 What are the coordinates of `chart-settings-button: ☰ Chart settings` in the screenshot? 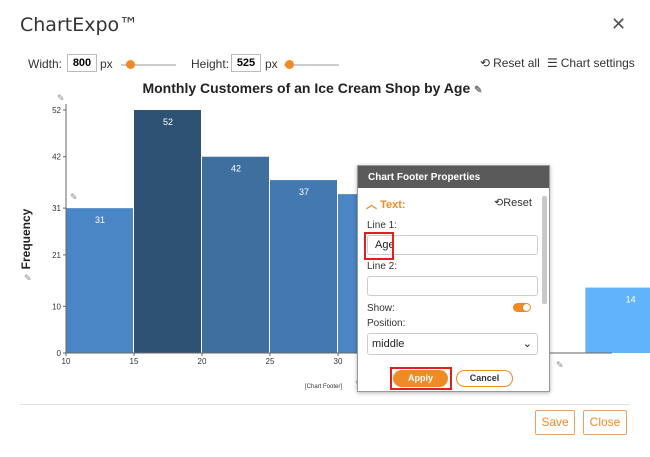 It's located at (591, 63).